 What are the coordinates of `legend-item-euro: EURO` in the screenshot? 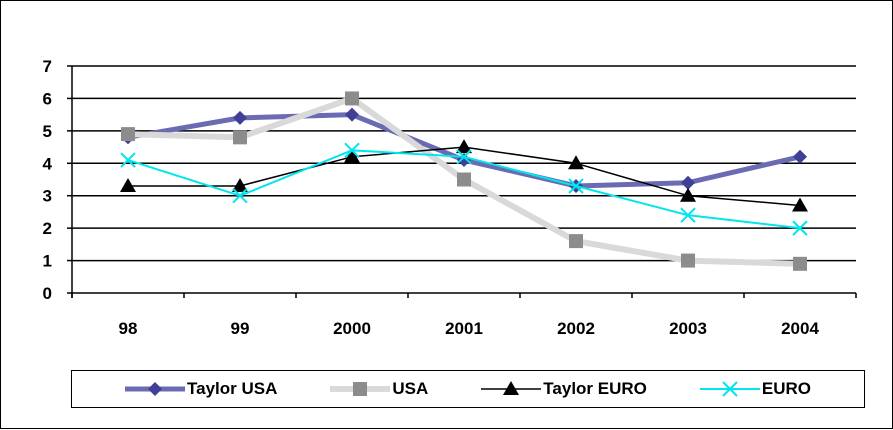 It's located at (755, 389).